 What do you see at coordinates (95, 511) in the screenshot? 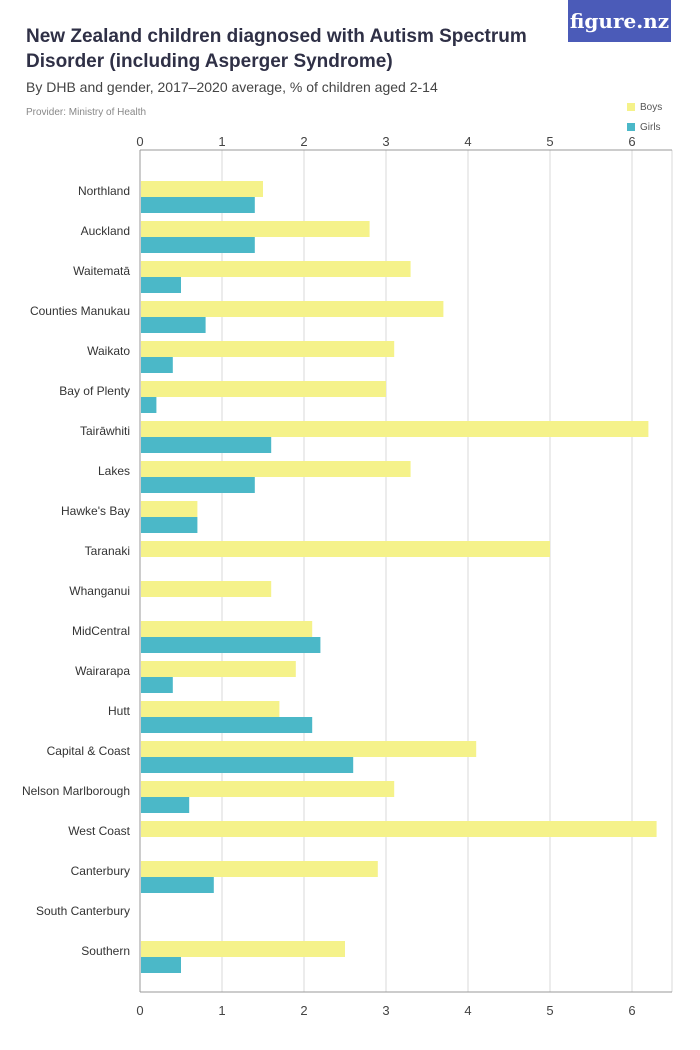
I see `category-label: Hawke's Bay` at bounding box center [95, 511].